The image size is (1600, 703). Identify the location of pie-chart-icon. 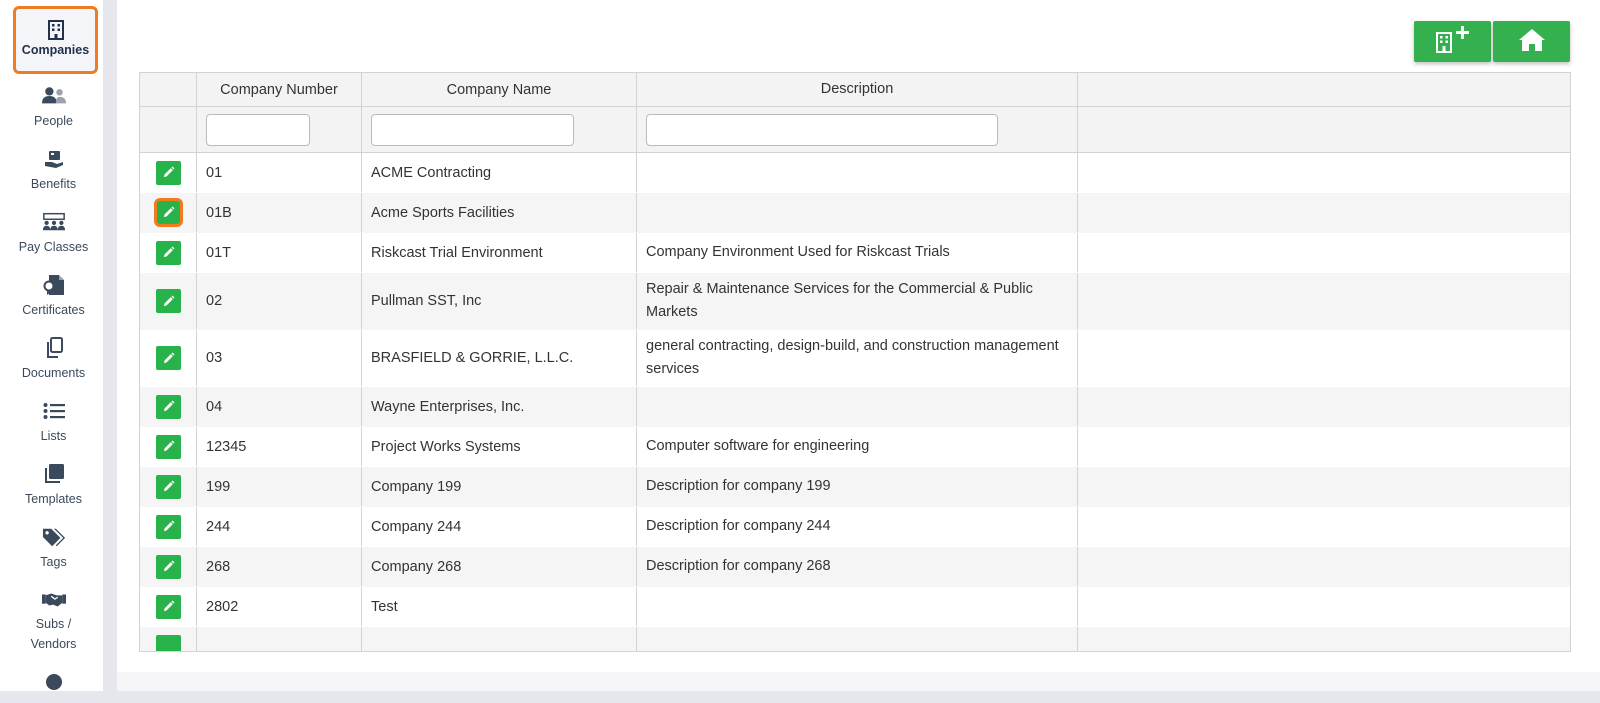
(54, 680).